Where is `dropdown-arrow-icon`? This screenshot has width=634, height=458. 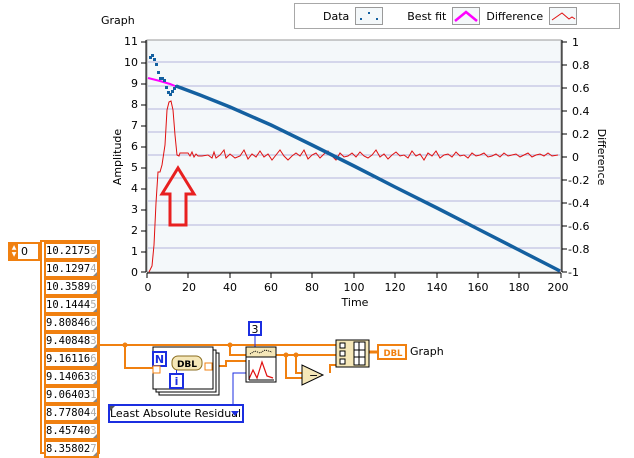
dropdown-arrow-icon is located at coordinates (235, 413).